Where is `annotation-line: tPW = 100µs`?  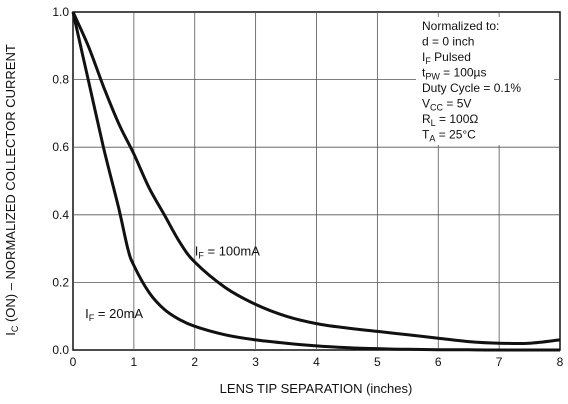 annotation-line: tPW = 100µs is located at coordinates (454, 74).